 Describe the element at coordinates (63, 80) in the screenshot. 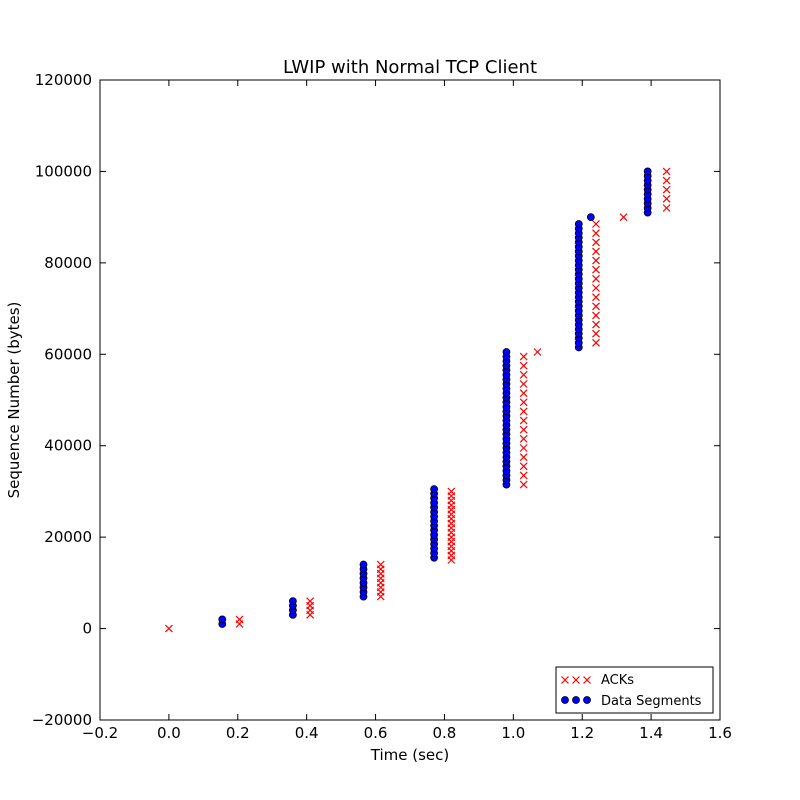

I see `y-tick-label: 120000` at that location.